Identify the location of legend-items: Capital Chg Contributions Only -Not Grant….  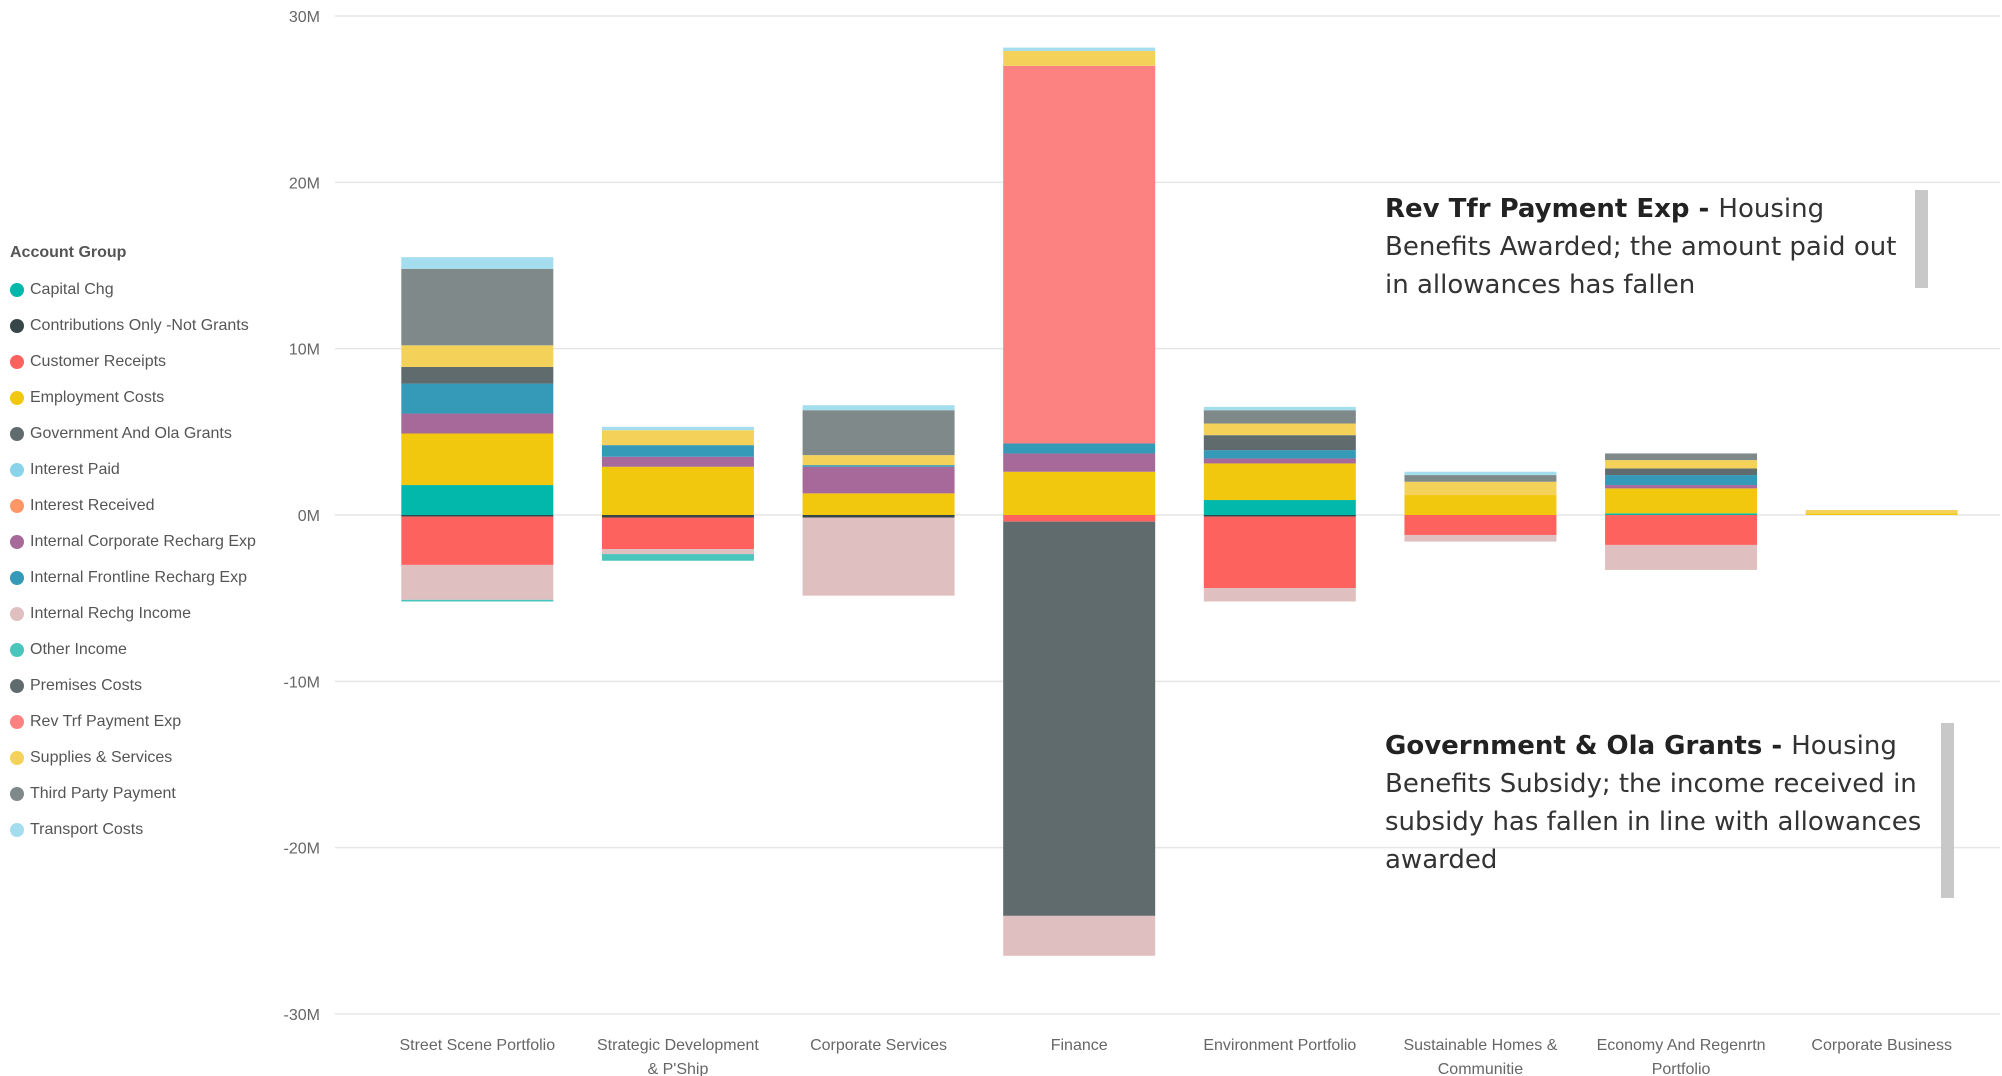
(145, 560).